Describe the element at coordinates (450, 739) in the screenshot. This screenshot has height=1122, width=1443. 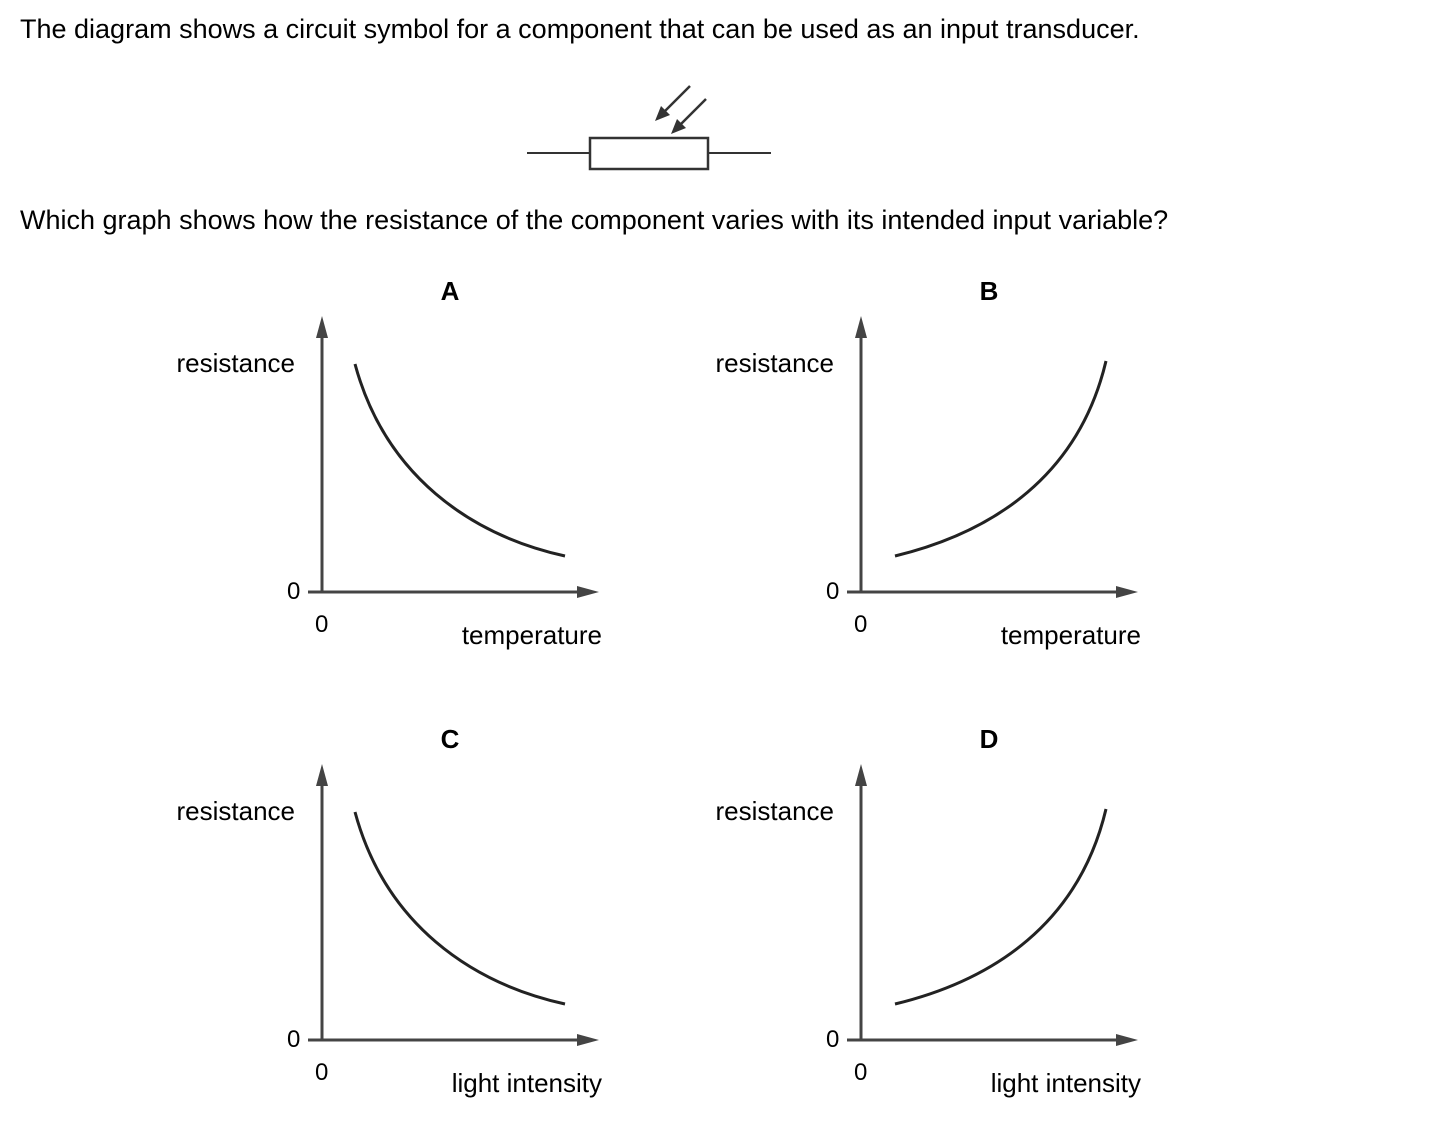
I see `option-letter-c: C` at that location.